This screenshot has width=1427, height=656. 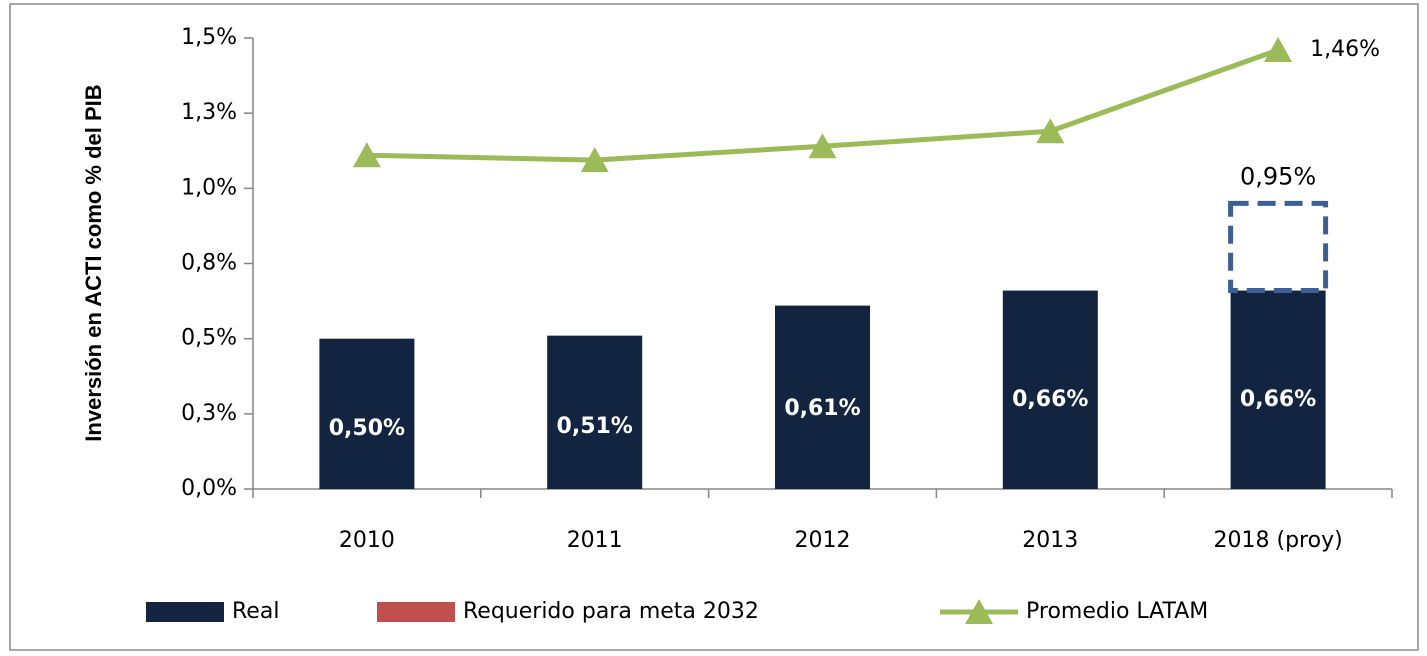 What do you see at coordinates (1278, 540) in the screenshot?
I see `x-tick-label: 2018 (proy)` at bounding box center [1278, 540].